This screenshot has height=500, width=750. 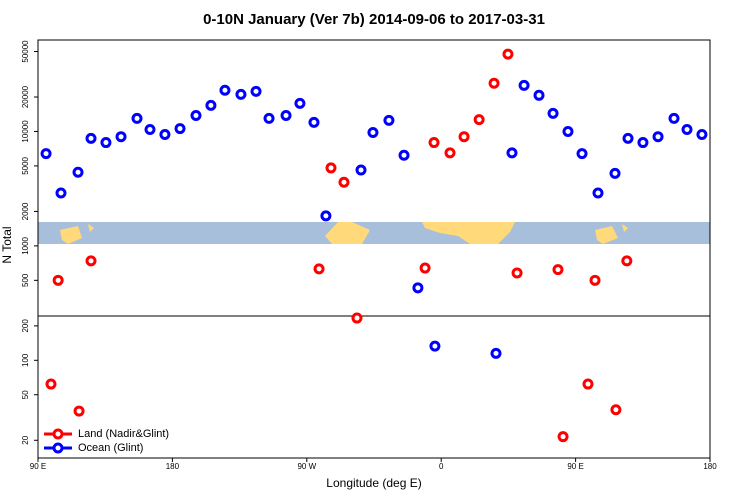 I want to click on y-tick-label: 50, so click(x=25, y=394).